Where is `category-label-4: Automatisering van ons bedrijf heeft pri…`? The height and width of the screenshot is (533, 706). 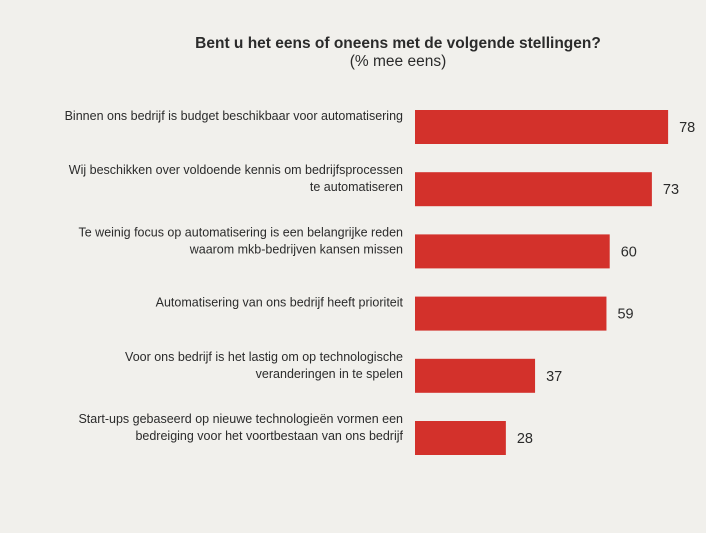
category-label-4: Automatisering van ons bedrijf heeft pri… is located at coordinates (280, 303).